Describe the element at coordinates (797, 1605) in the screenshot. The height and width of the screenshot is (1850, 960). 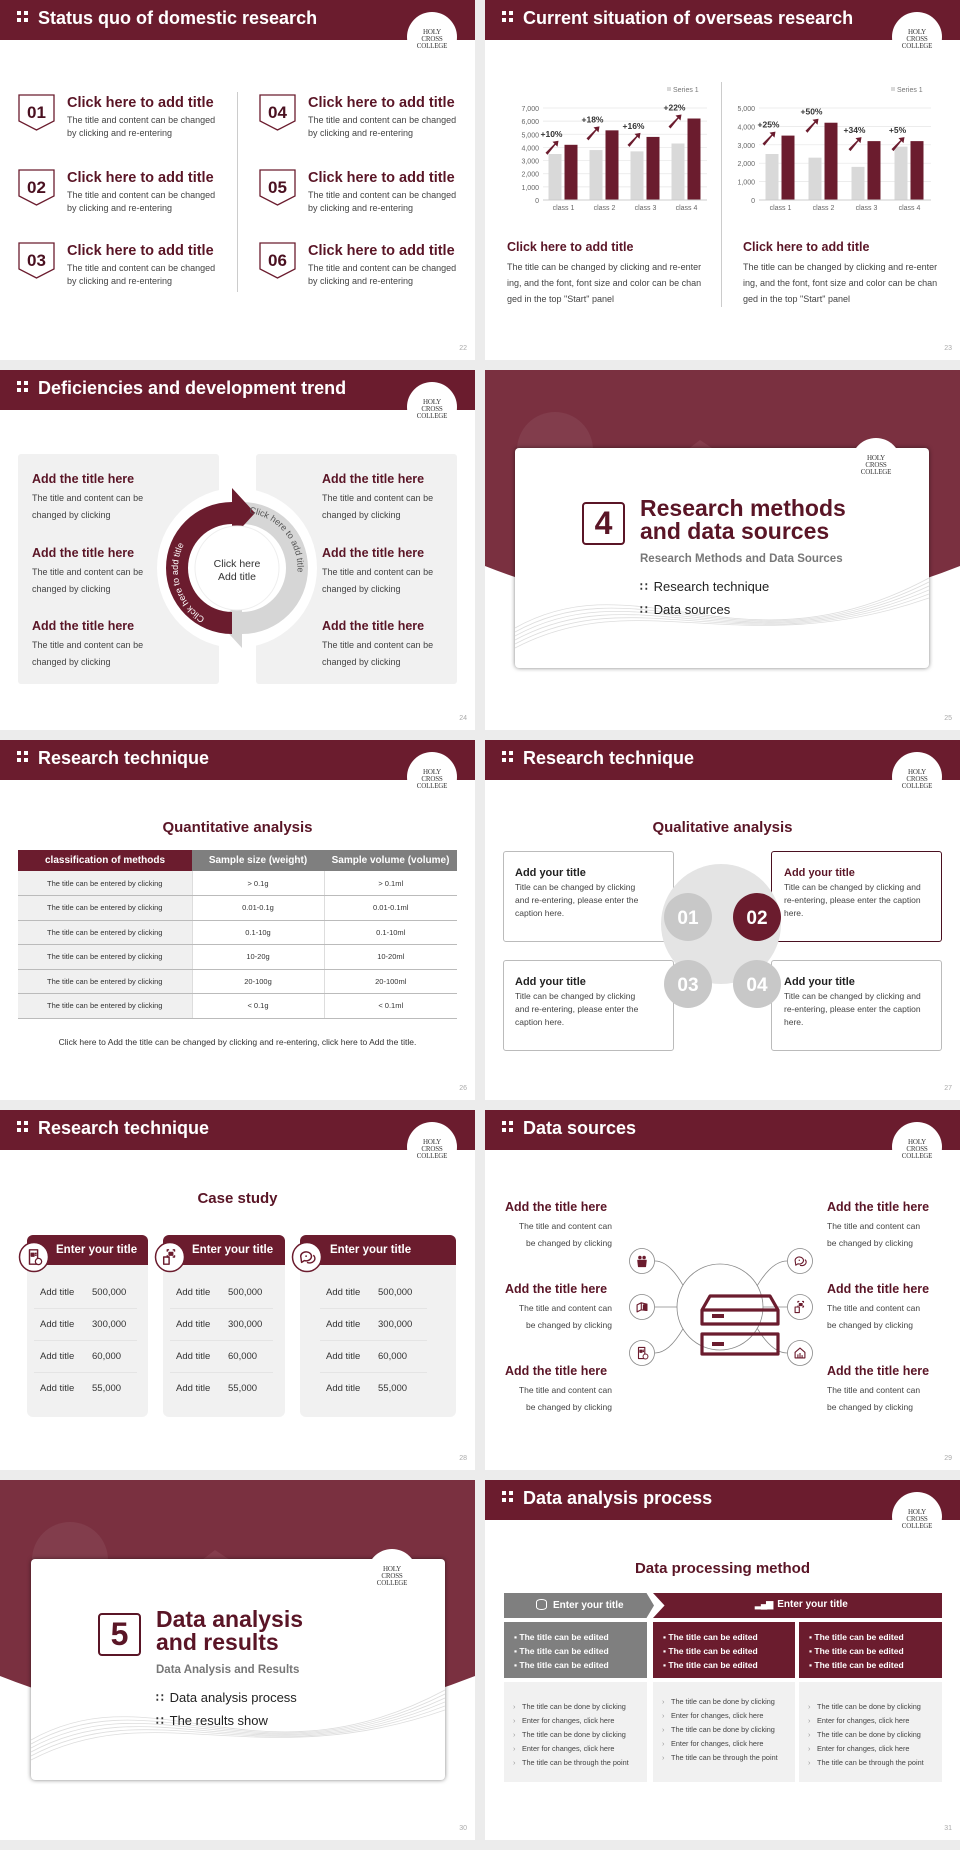
I see `step-header-right: ▂▄▆ Enter your title` at that location.